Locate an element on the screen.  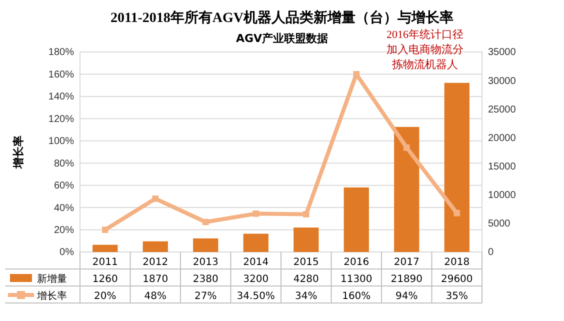
chart-subtitle: AGV产业联盟数据 is located at coordinates (282, 38).